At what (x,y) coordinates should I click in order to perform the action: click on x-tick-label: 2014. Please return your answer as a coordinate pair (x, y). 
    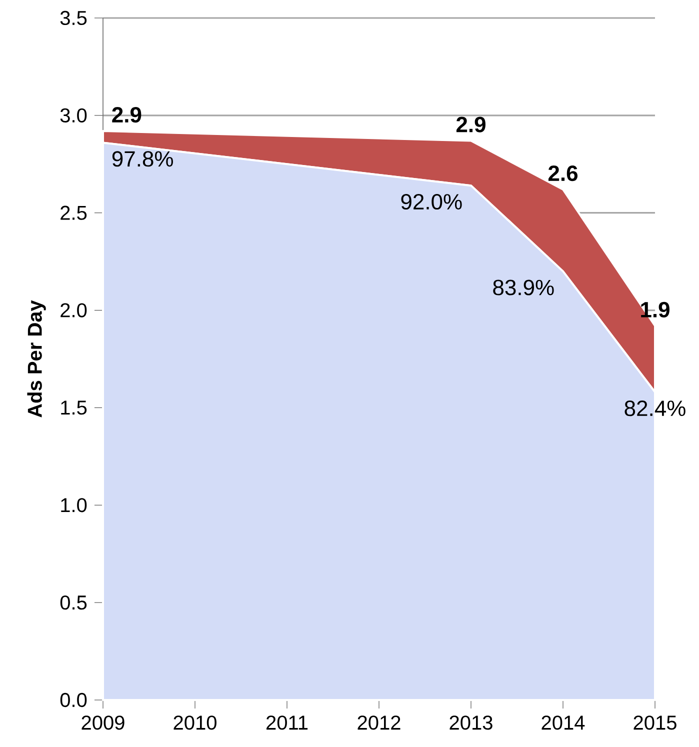
    Looking at the image, I should click on (563, 723).